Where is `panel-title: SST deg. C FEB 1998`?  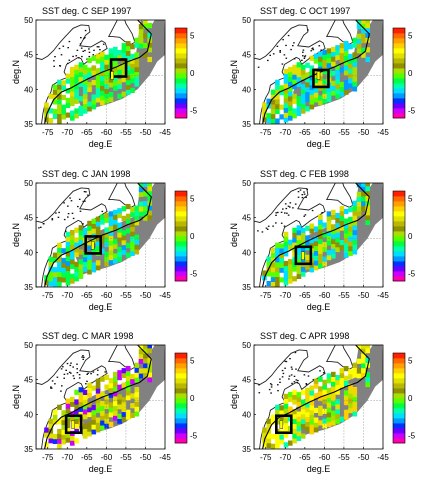 panel-title: SST deg. C FEB 1998 is located at coordinates (304, 174).